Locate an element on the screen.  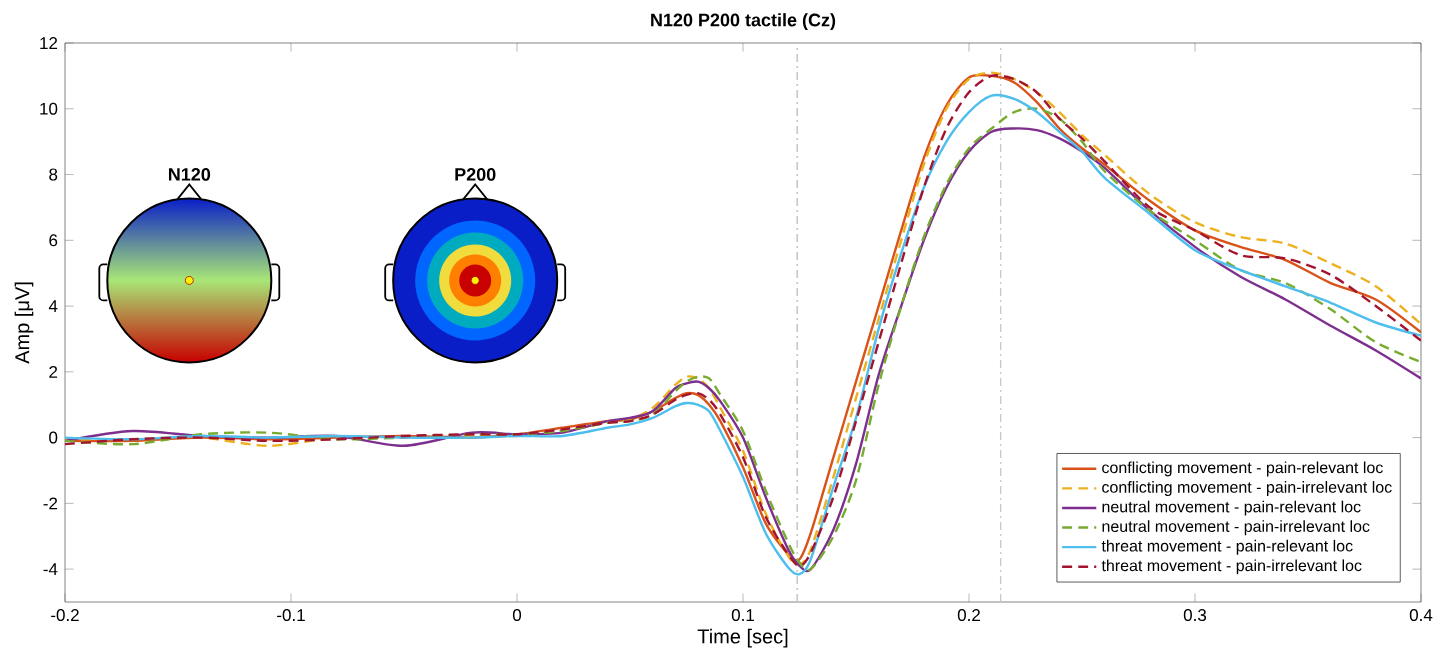
y-tick-label: 10 is located at coordinates (49, 108).